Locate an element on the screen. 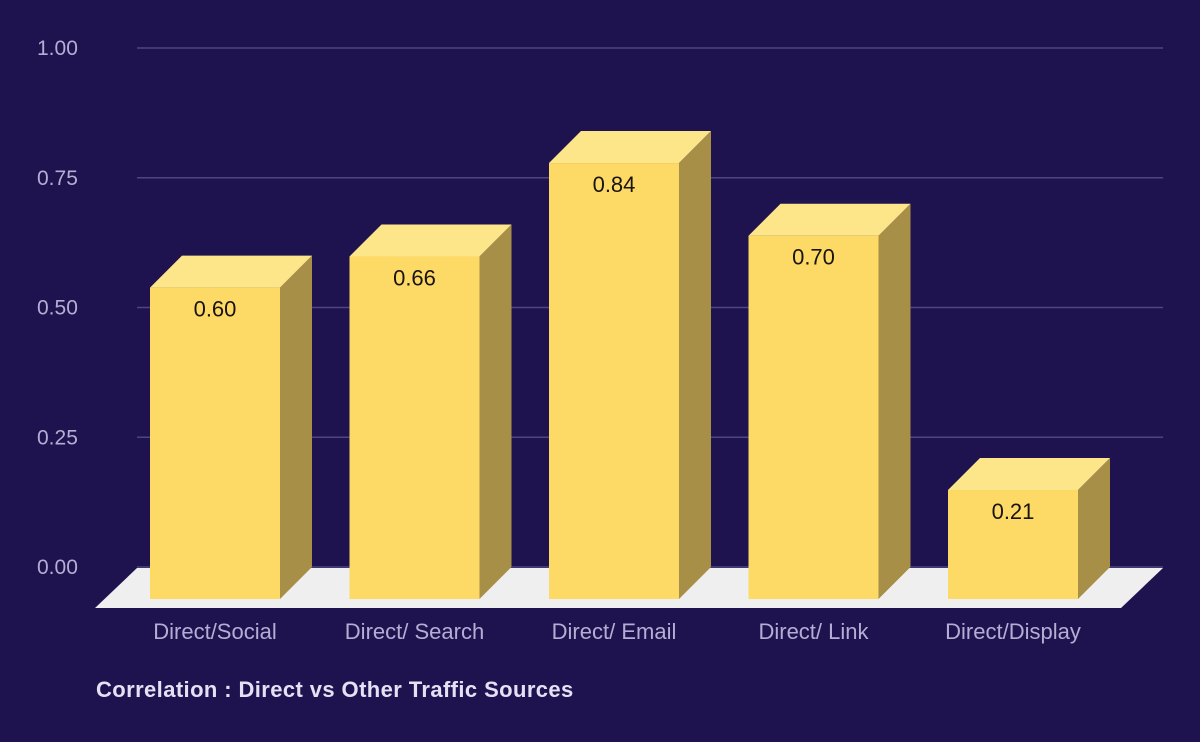 This screenshot has width=1200, height=742. x-tick-label: Direct/ Link is located at coordinates (813, 631).